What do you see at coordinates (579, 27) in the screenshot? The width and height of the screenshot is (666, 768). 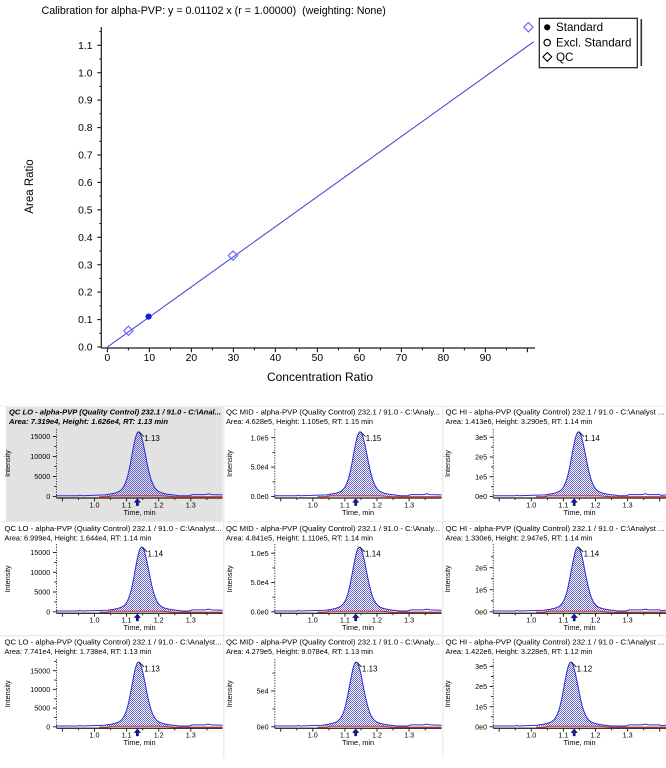 I see `svg-text: Standard` at bounding box center [579, 27].